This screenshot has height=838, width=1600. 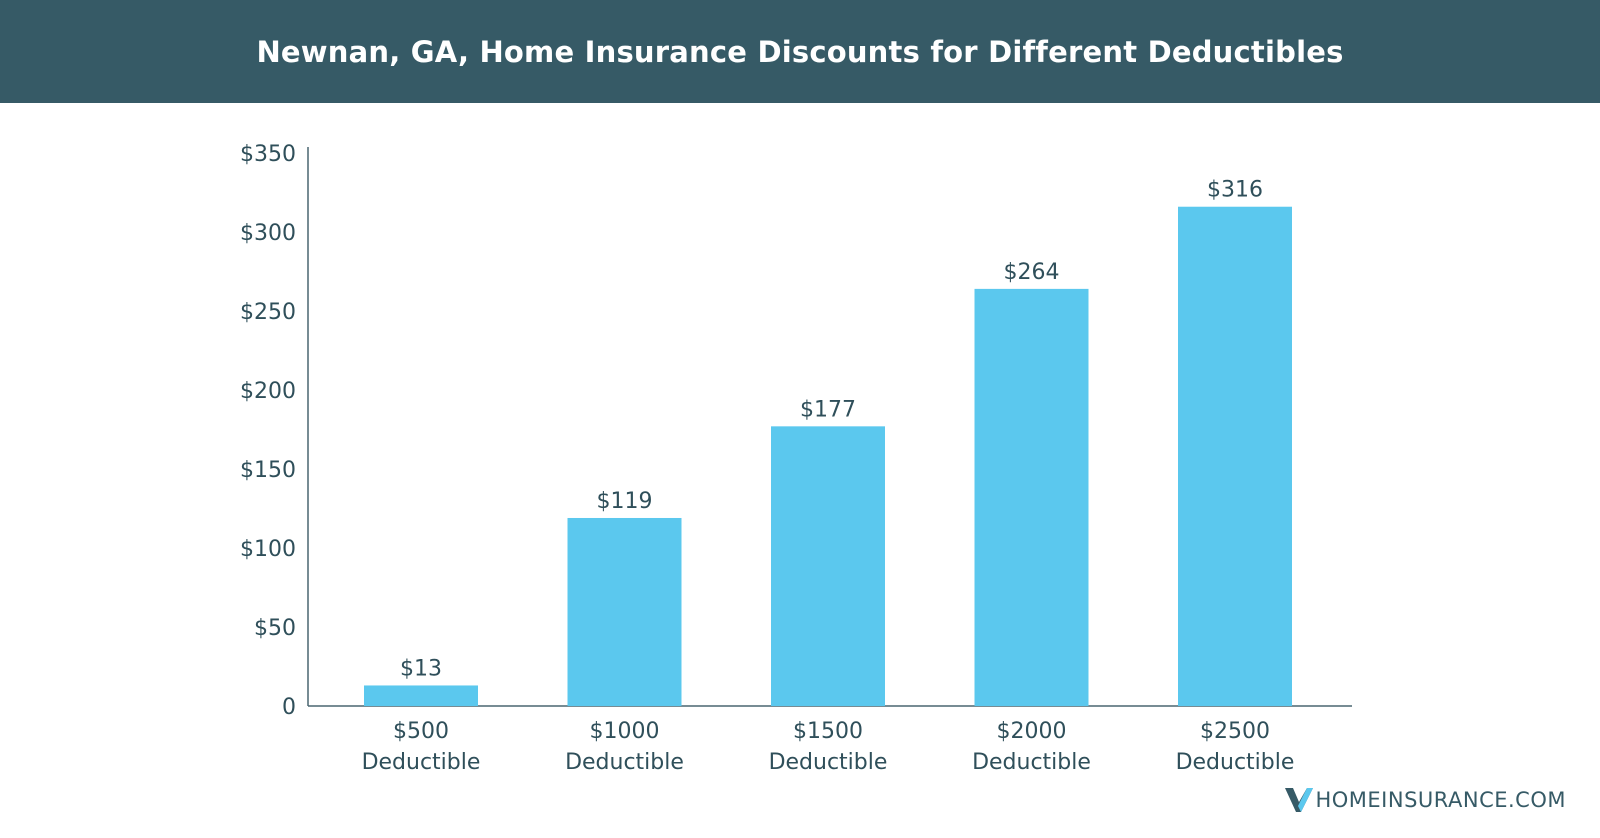 What do you see at coordinates (1299, 800) in the screenshot?
I see `logo-check-icon` at bounding box center [1299, 800].